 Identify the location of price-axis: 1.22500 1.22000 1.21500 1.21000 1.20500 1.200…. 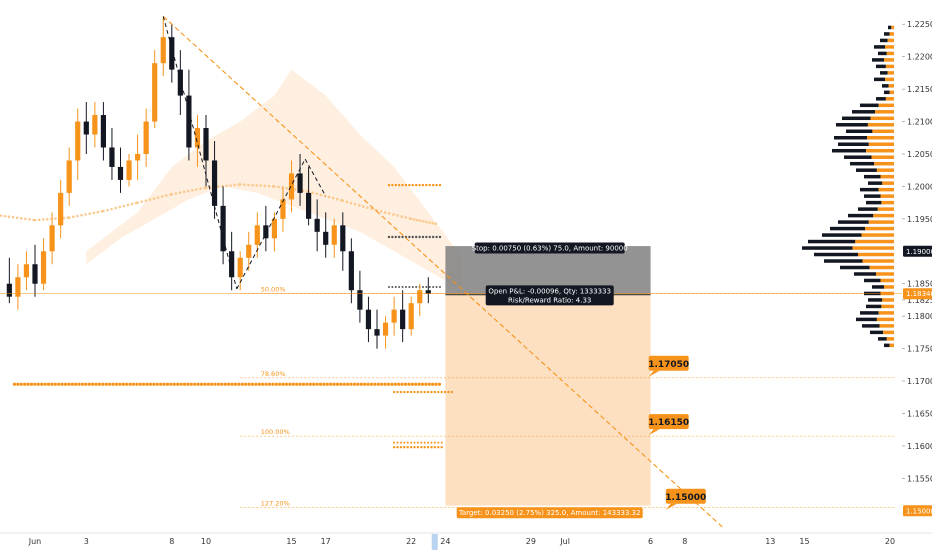
(917, 251).